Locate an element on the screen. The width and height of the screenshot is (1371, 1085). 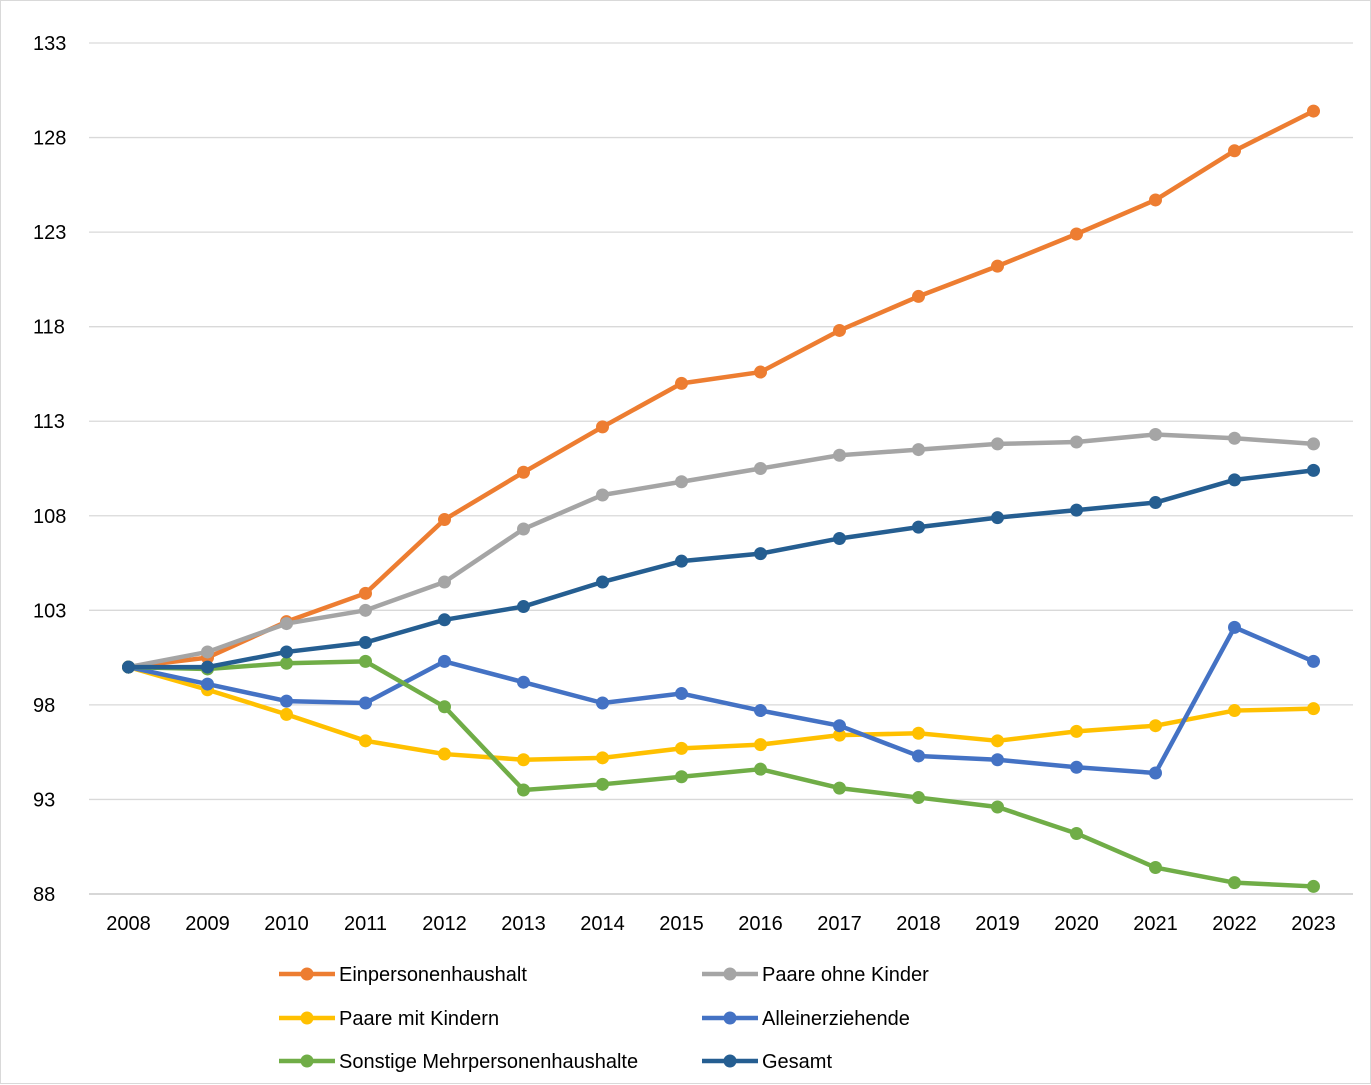
y-tick-label: 108 is located at coordinates (49, 517).